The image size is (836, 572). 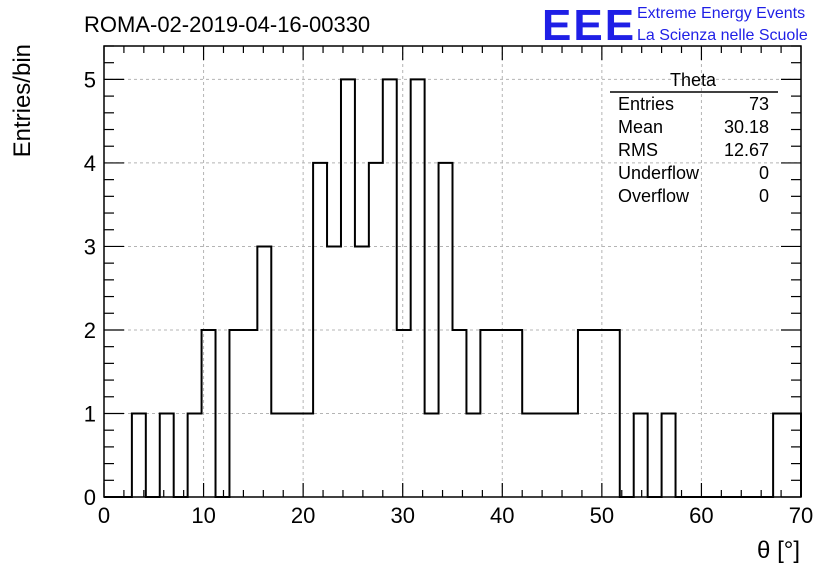 What do you see at coordinates (402, 515) in the screenshot?
I see `x-tick-label: 30` at bounding box center [402, 515].